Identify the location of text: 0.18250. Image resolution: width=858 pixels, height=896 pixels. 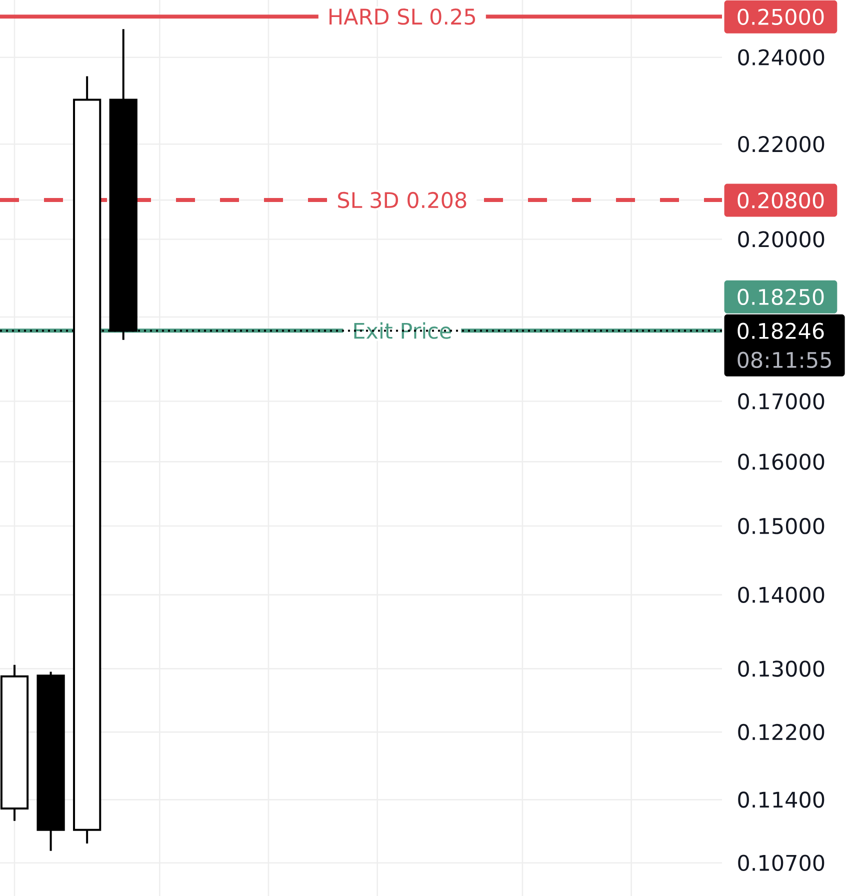
(781, 297).